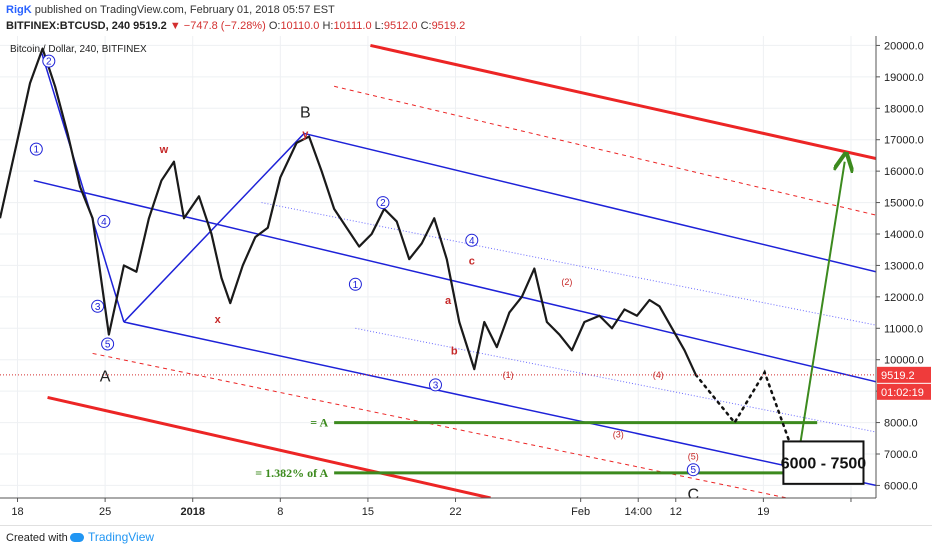 The image size is (932, 550). Describe the element at coordinates (746, 417) in the screenshot. I see `projection-path` at that location.